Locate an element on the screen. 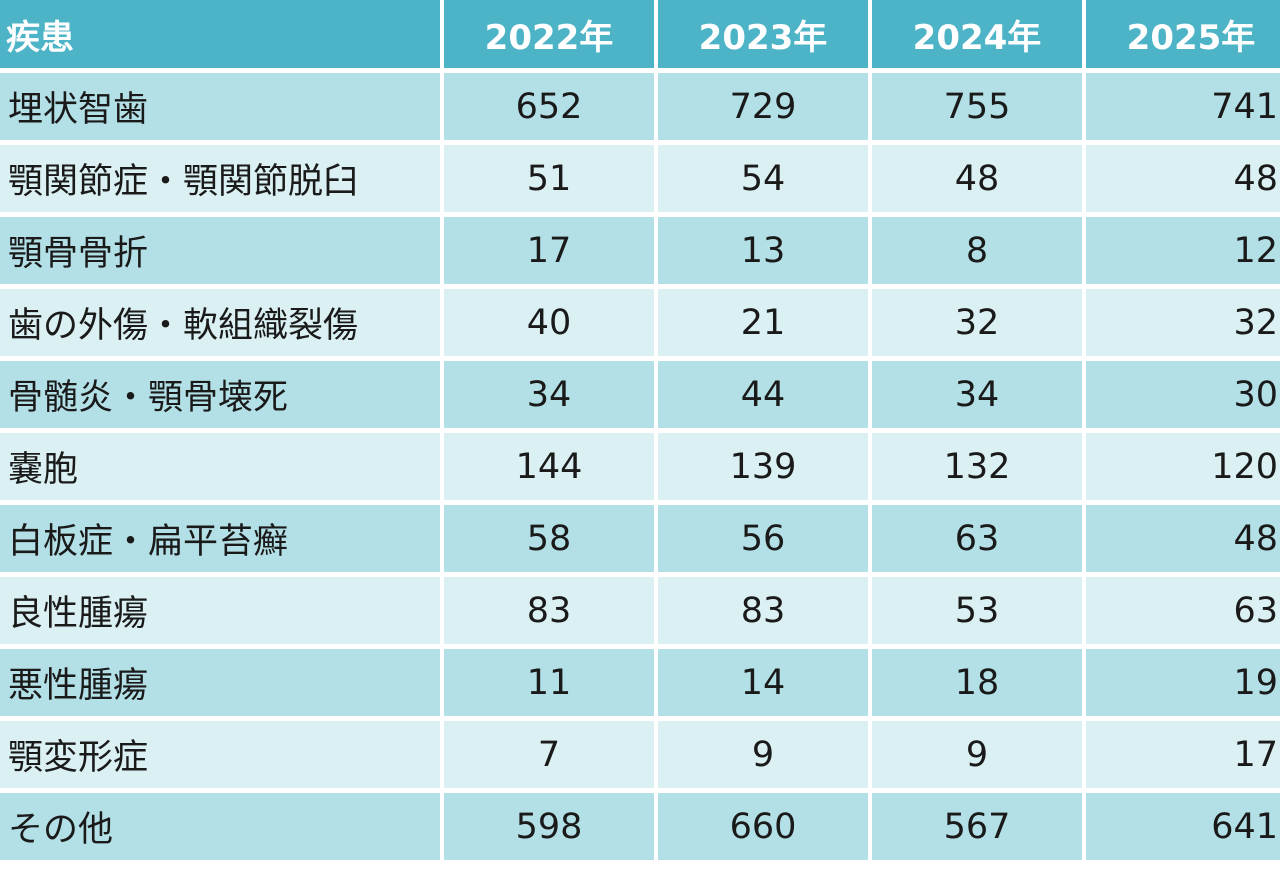 Image resolution: width=1280 pixels, height=870 pixels. header-row: 疾患 2022年 2023年 2024年 2025年 is located at coordinates (640, 34).